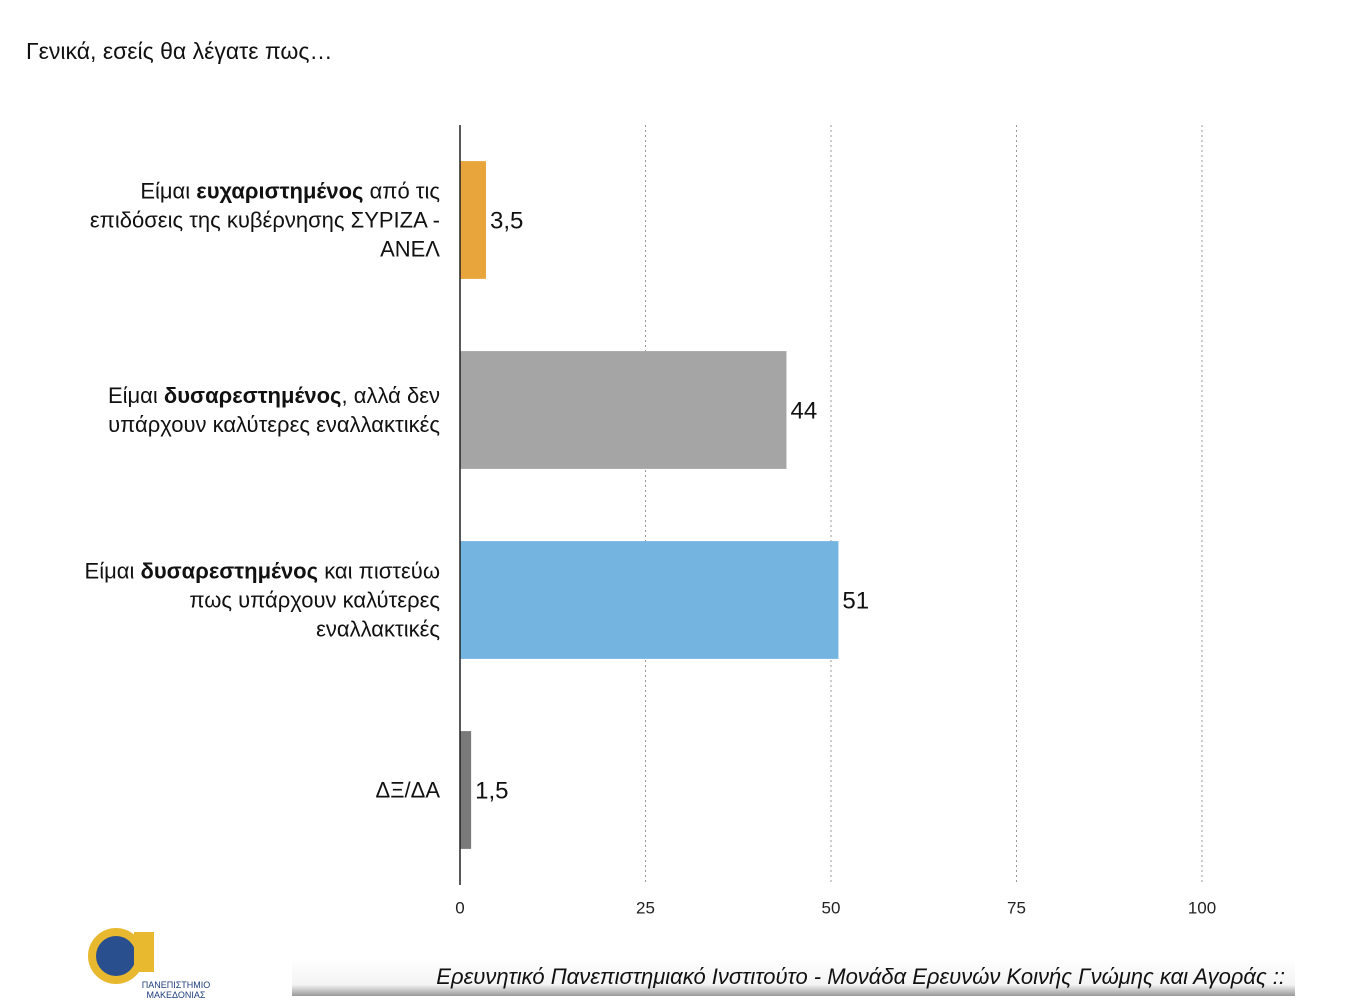 The width and height of the screenshot is (1350, 1002). Describe the element at coordinates (506, 220) in the screenshot. I see `value-label: 3,5` at that location.